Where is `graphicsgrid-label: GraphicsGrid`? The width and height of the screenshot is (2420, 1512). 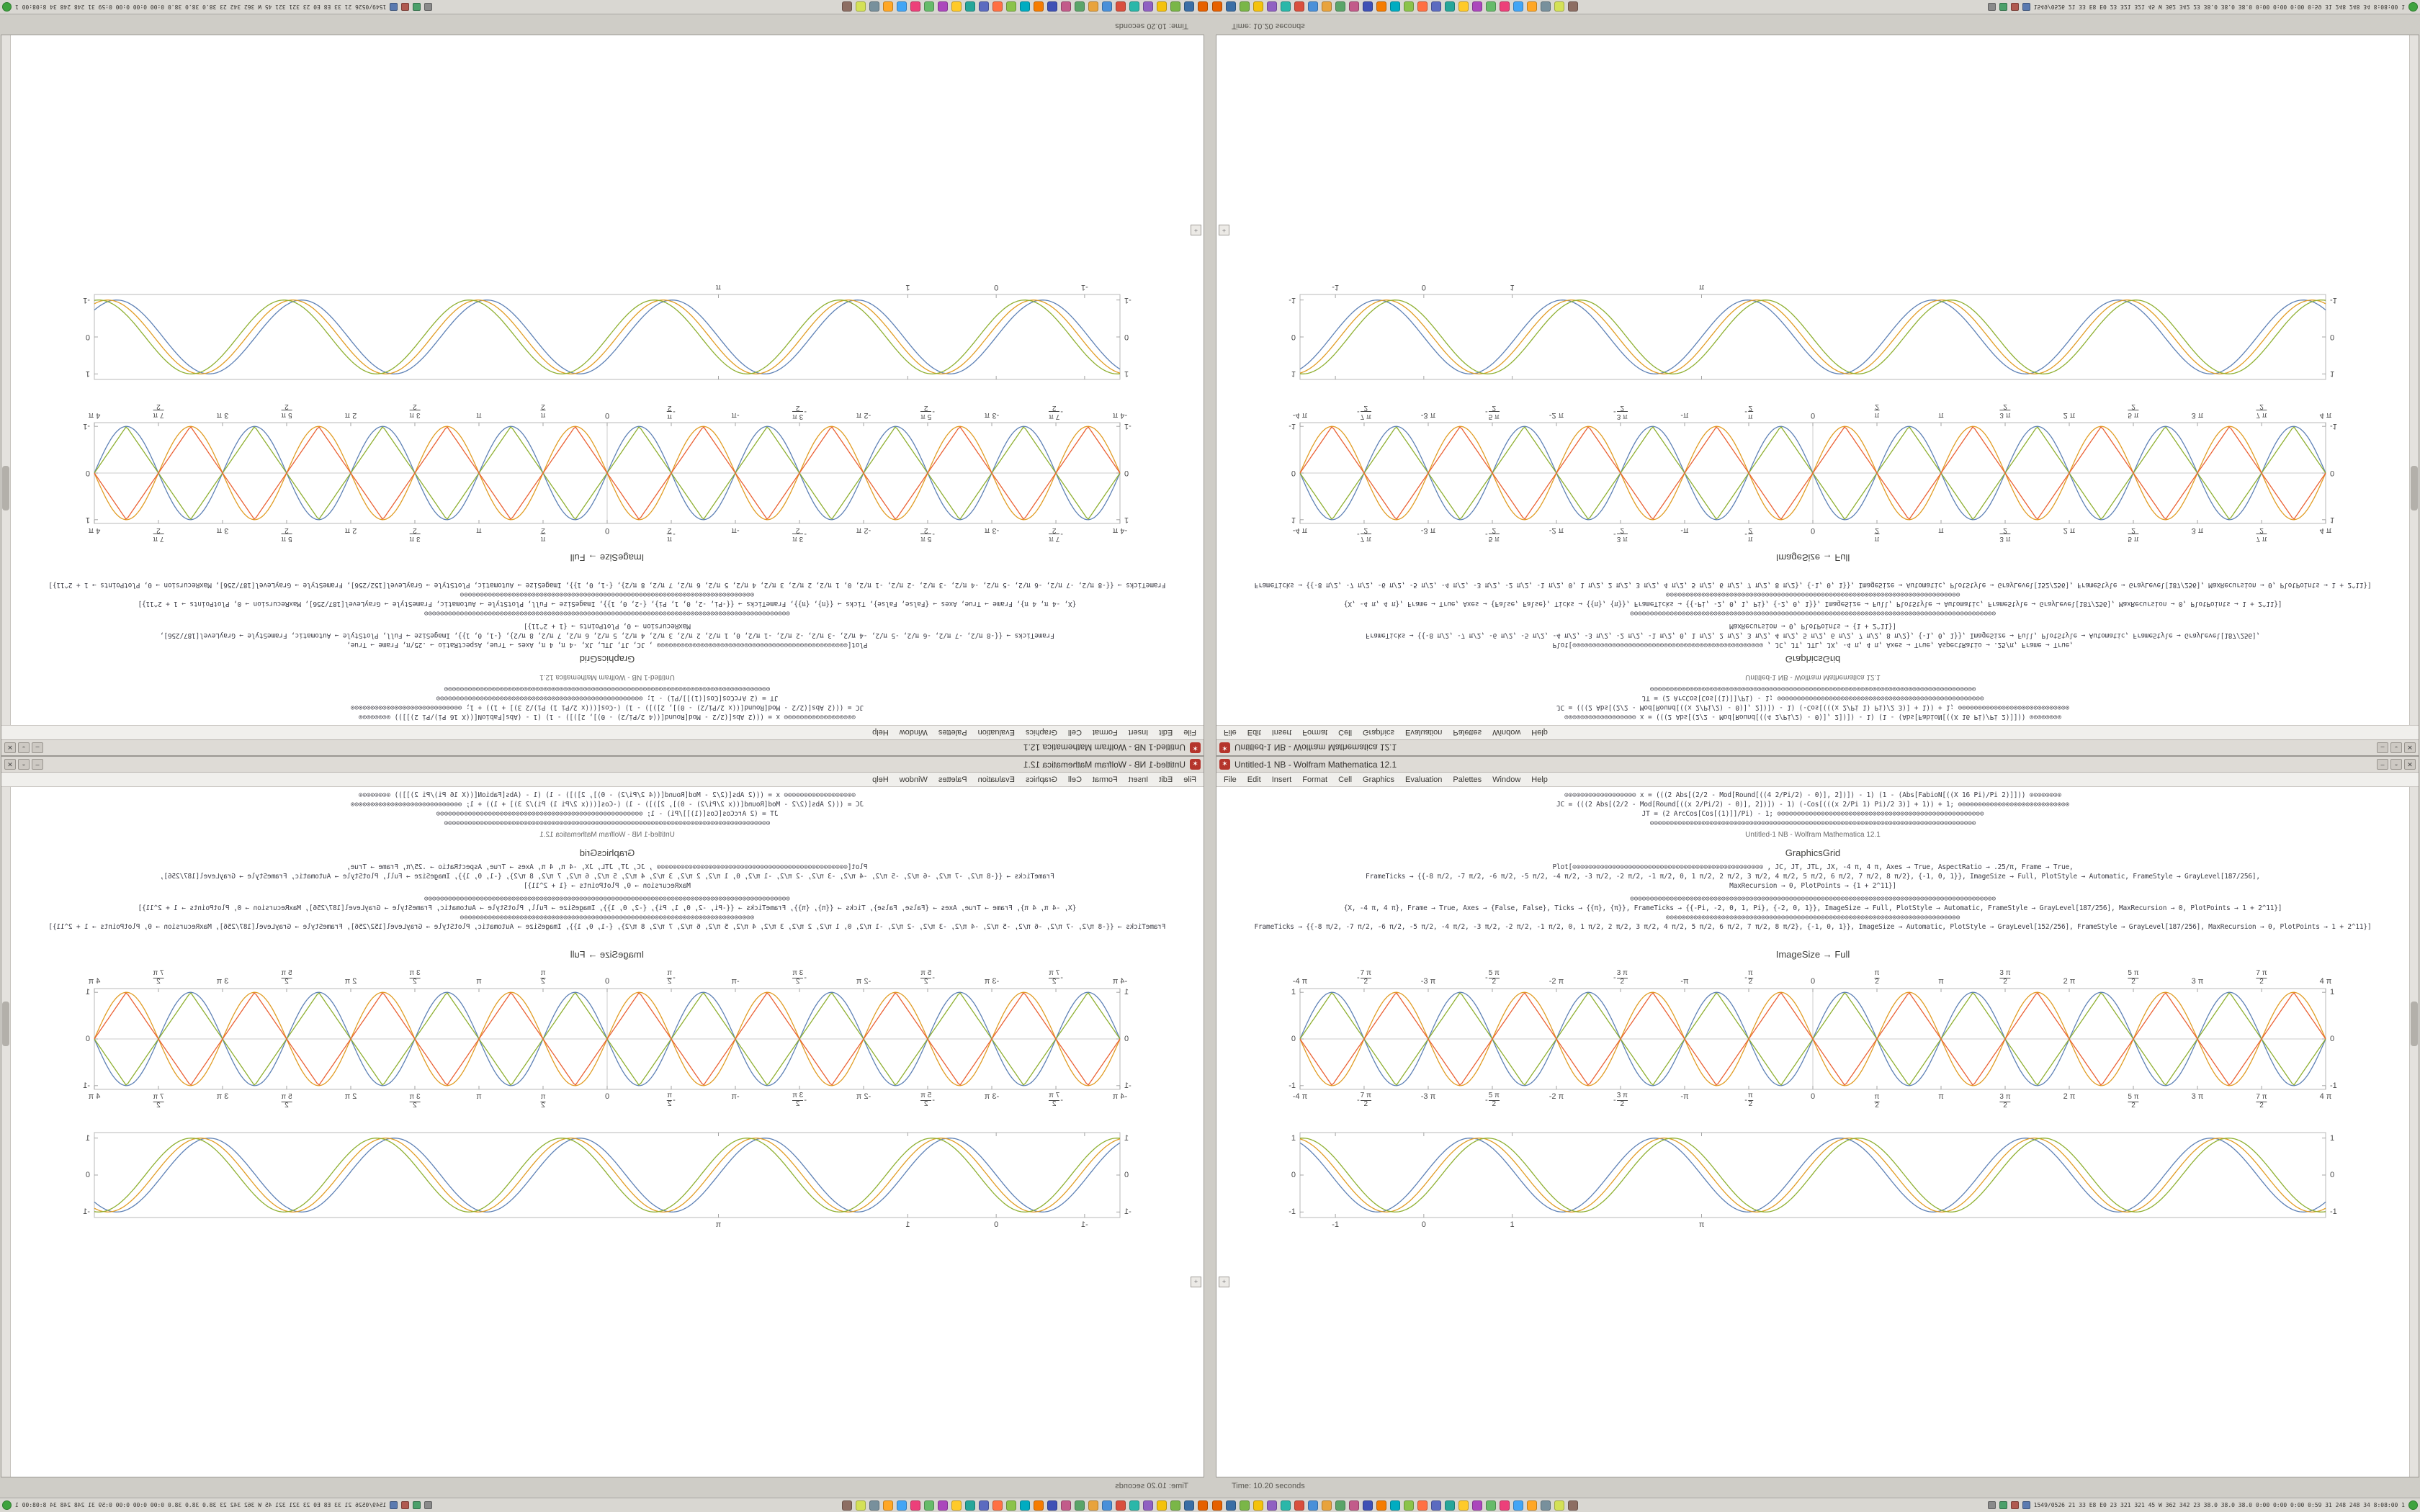
graphicsgrid-label: GraphicsGrid is located at coordinates (607, 852).